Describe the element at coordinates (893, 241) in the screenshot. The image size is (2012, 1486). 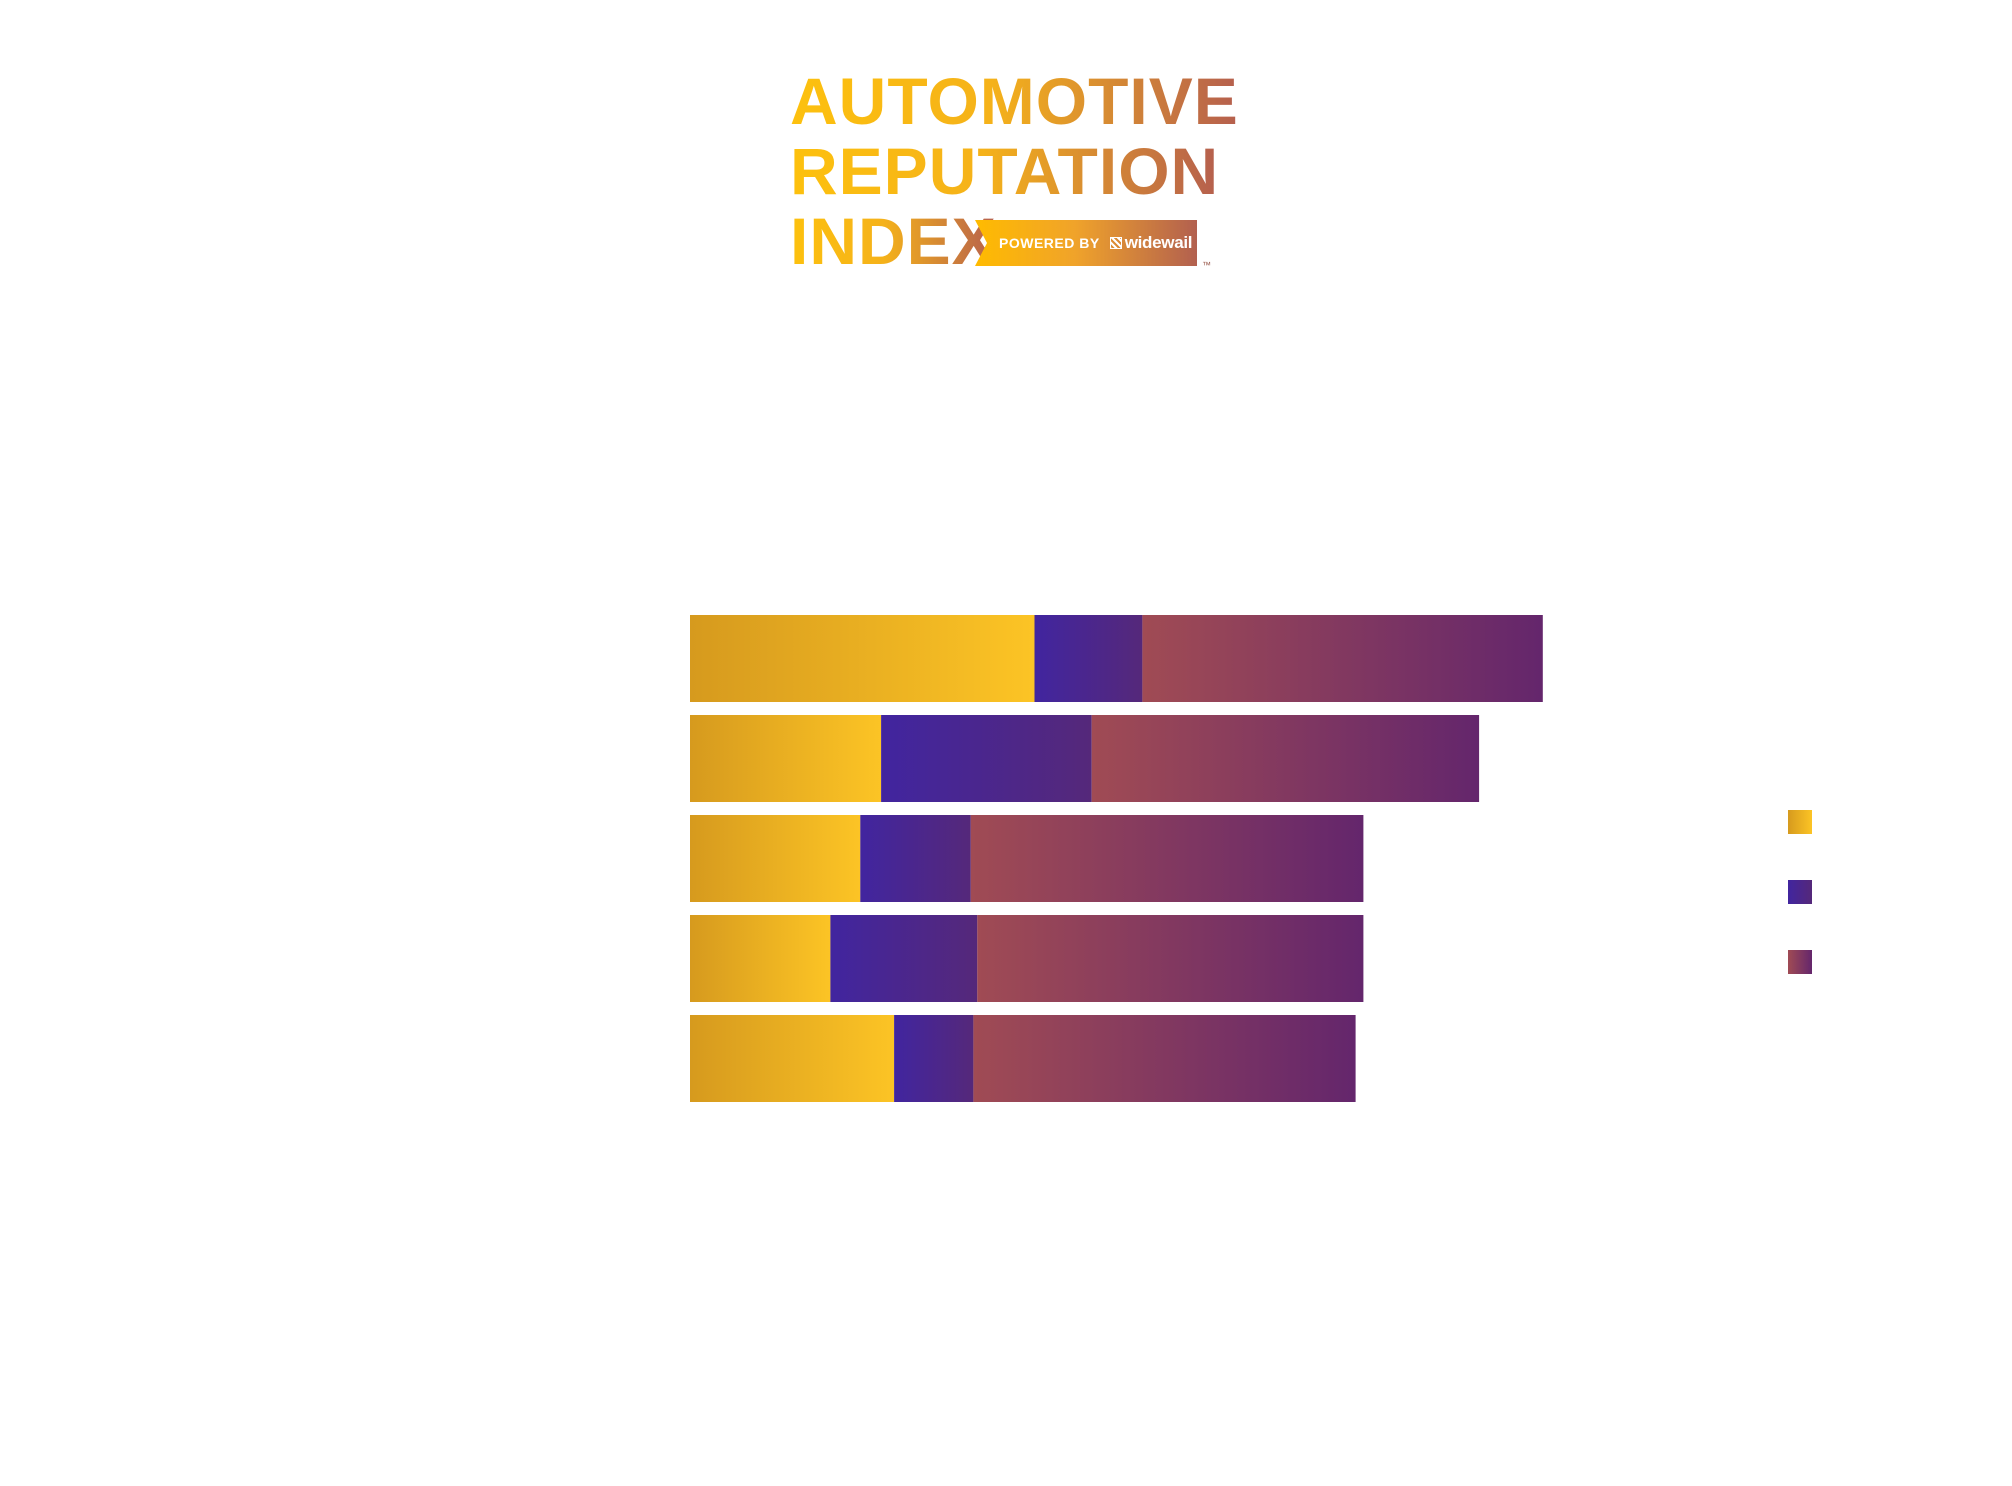
I see `logo-line-index: INDEX` at that location.